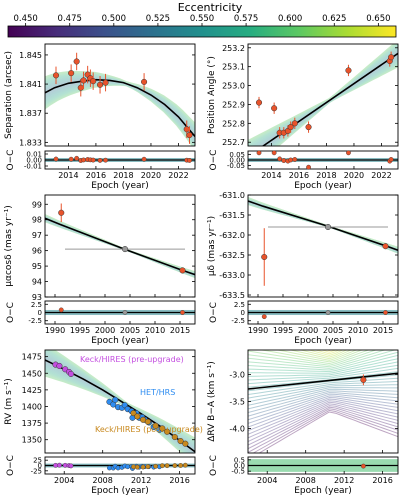  I want to click on x-tick-label: 2000, so click(308, 330).